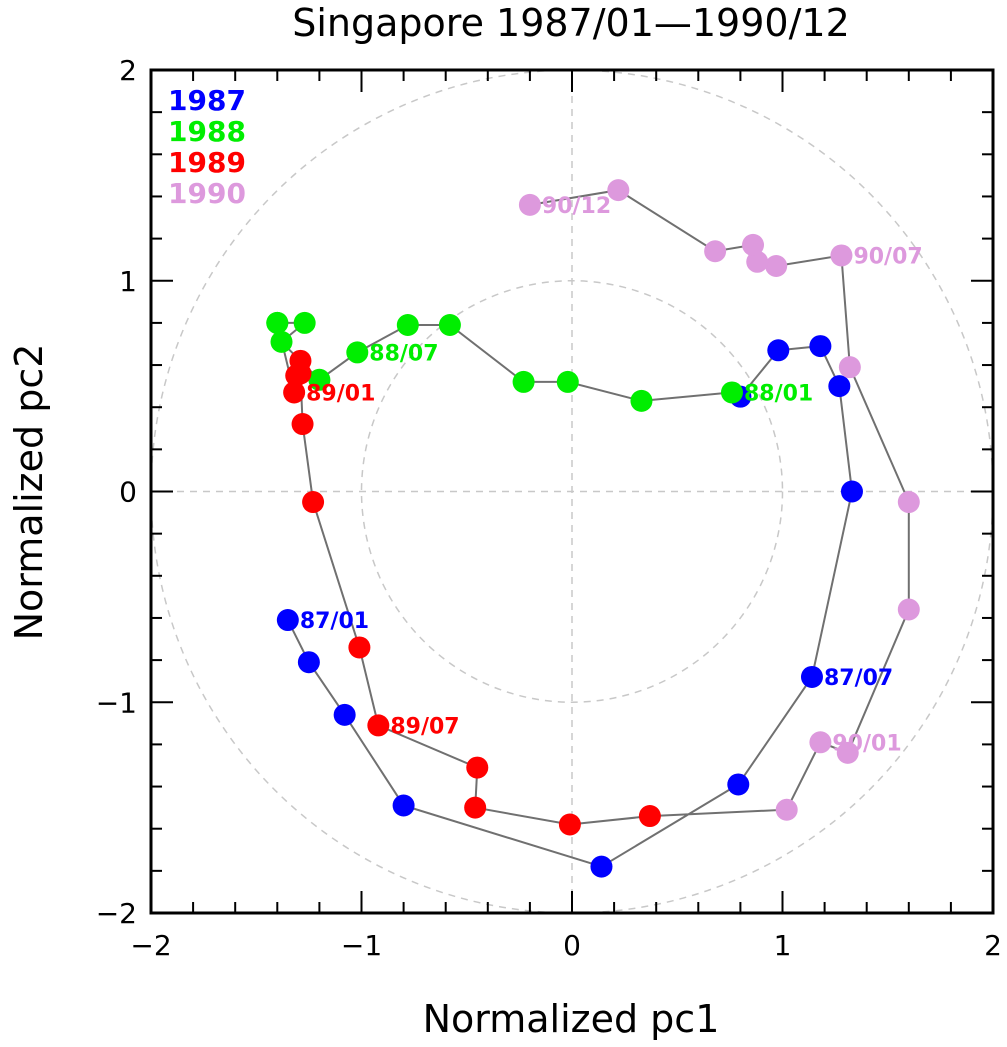  I want to click on y-tick-label: 2, so click(128, 70).